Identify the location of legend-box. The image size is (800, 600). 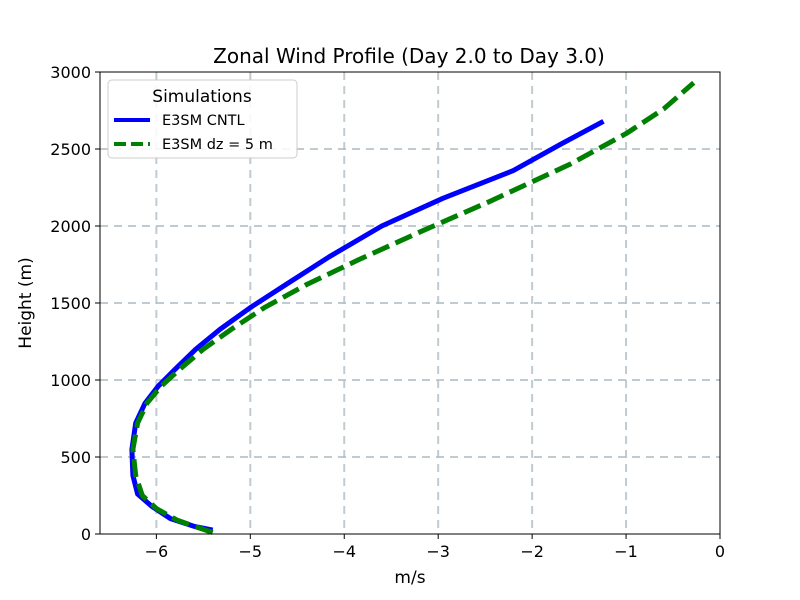
(202, 119).